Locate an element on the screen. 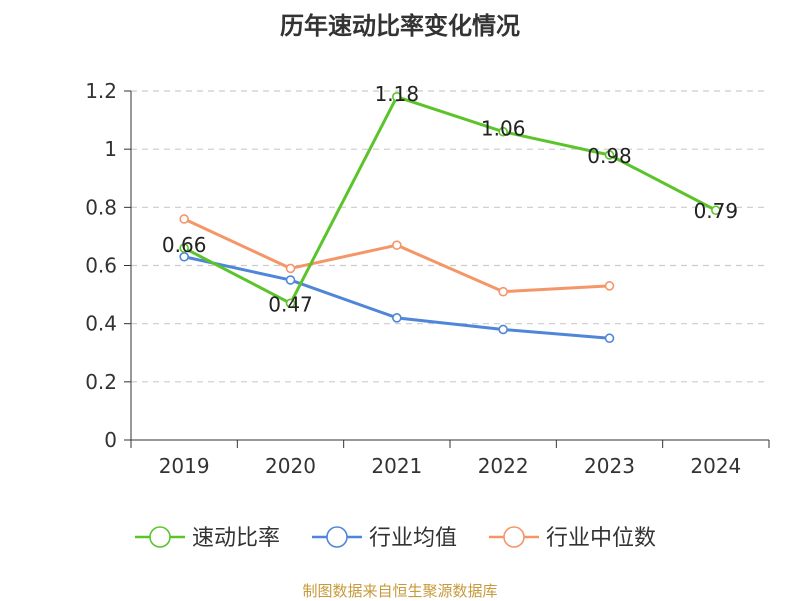 This screenshot has height=601, width=800. data-label: 1.06 is located at coordinates (503, 129).